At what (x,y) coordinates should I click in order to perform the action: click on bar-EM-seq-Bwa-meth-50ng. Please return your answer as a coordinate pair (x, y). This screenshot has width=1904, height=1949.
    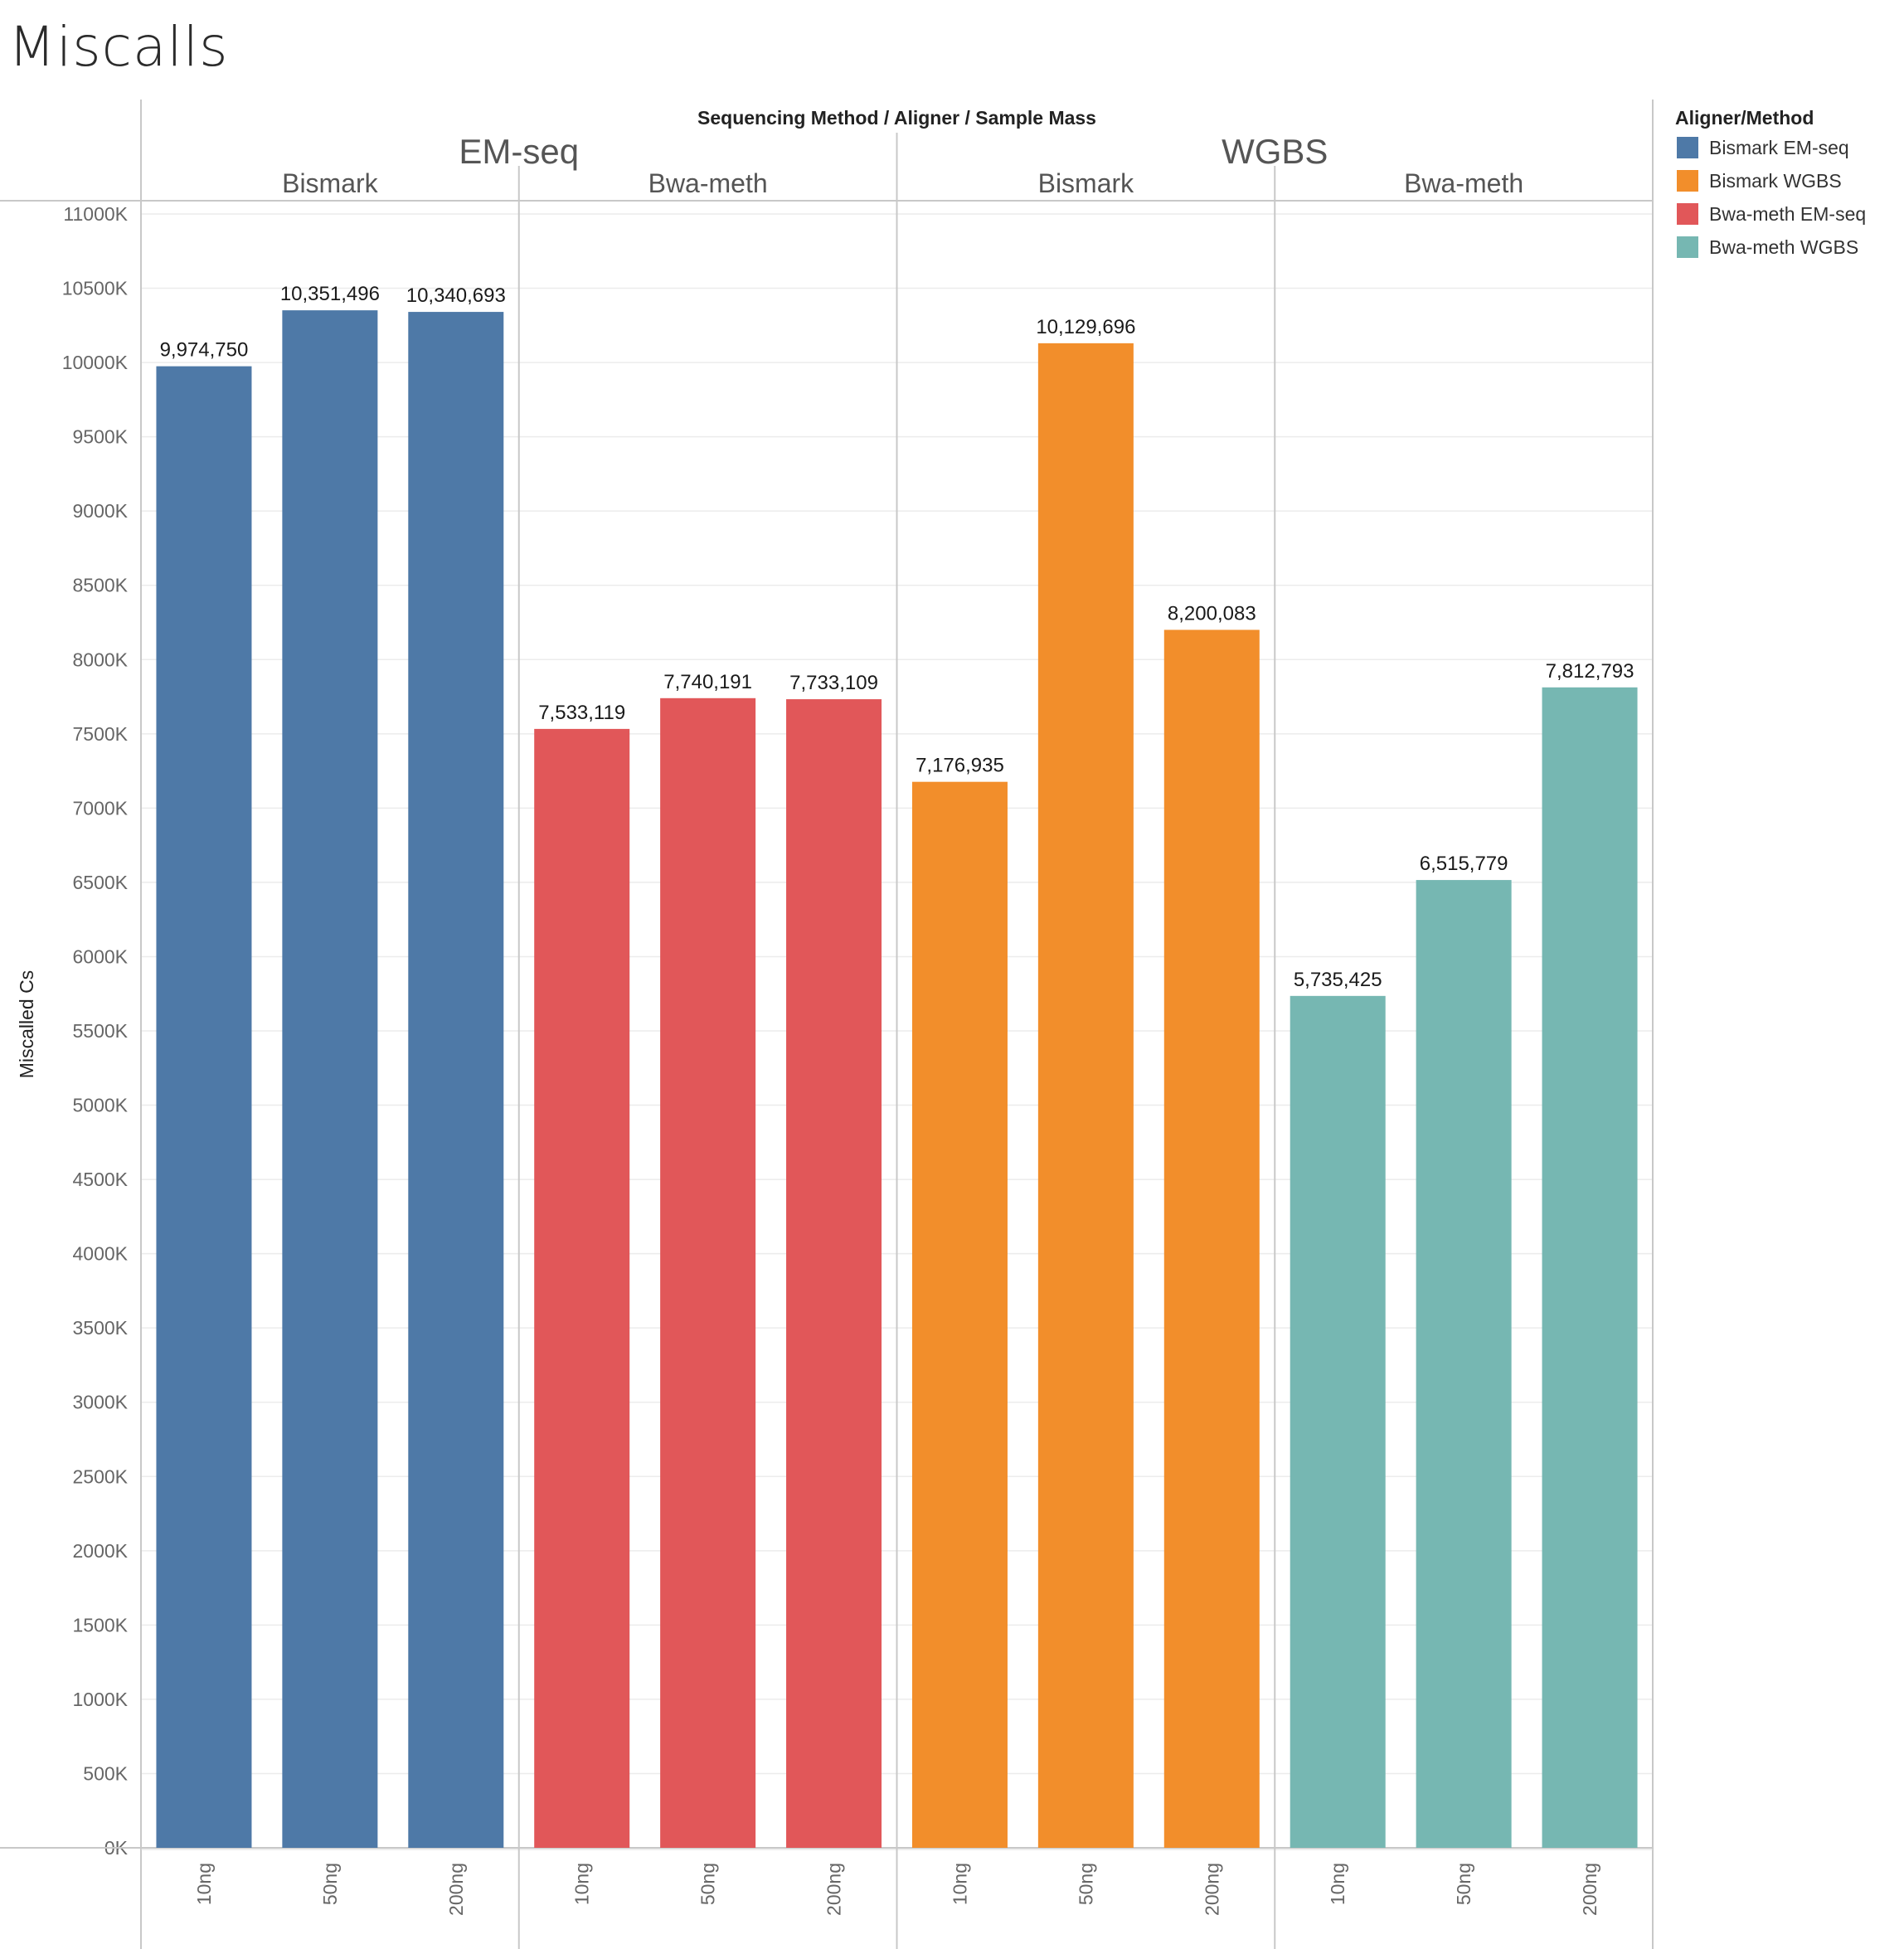
    Looking at the image, I should click on (708, 1272).